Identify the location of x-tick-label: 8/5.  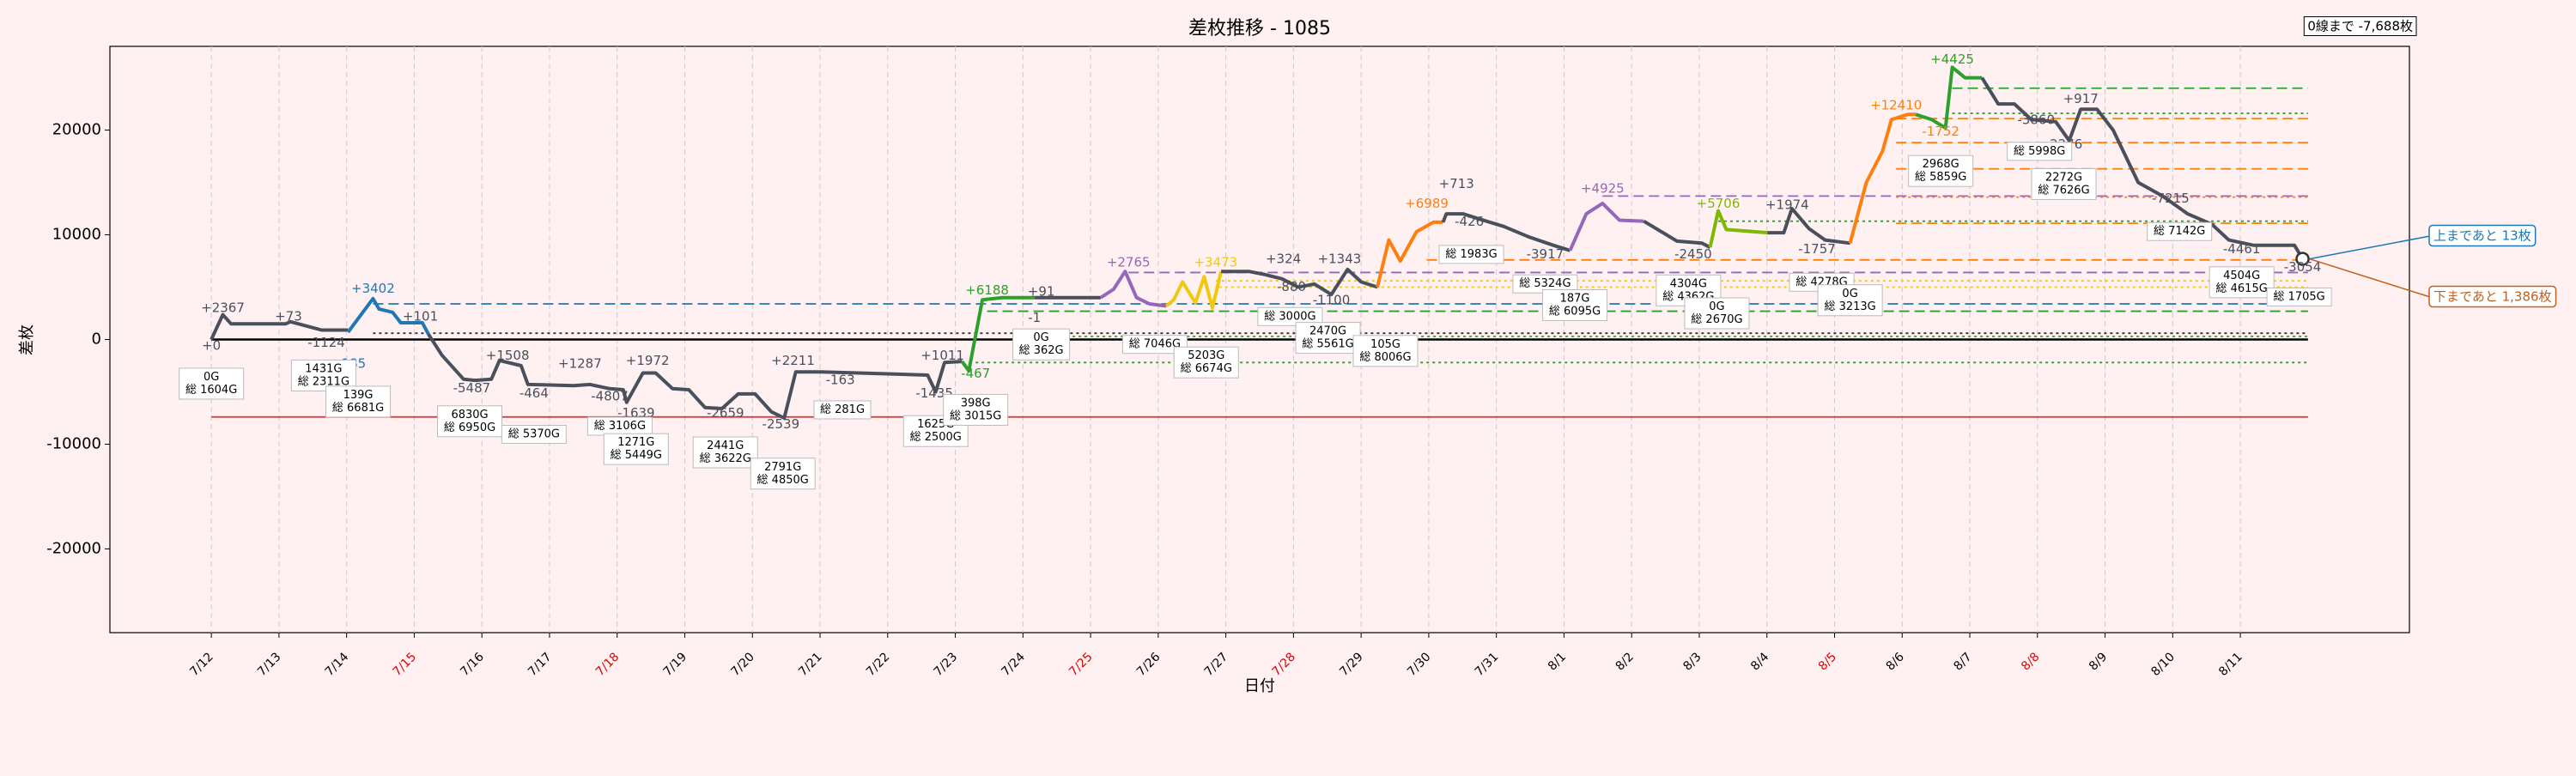
(1828, 661).